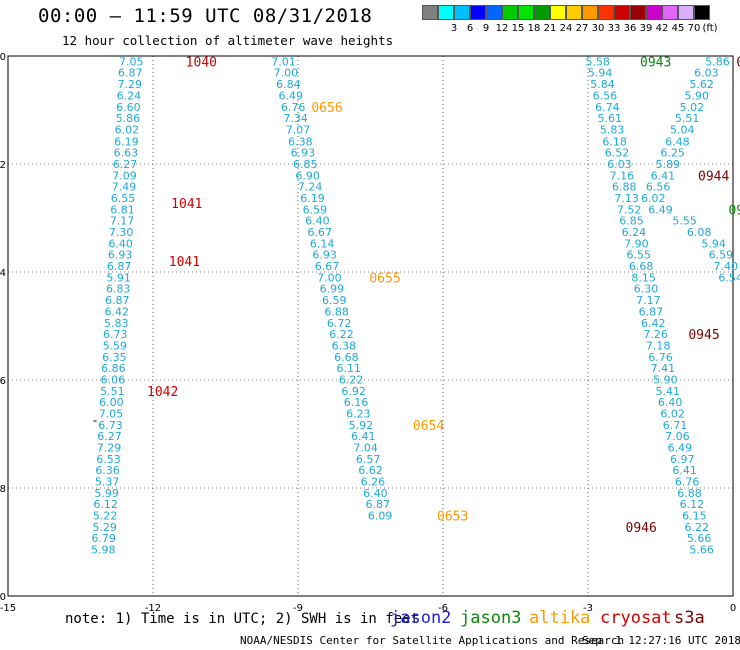 Image resolution: width=740 pixels, height=650 pixels. I want to click on x-tick-label: -15, so click(8, 608).